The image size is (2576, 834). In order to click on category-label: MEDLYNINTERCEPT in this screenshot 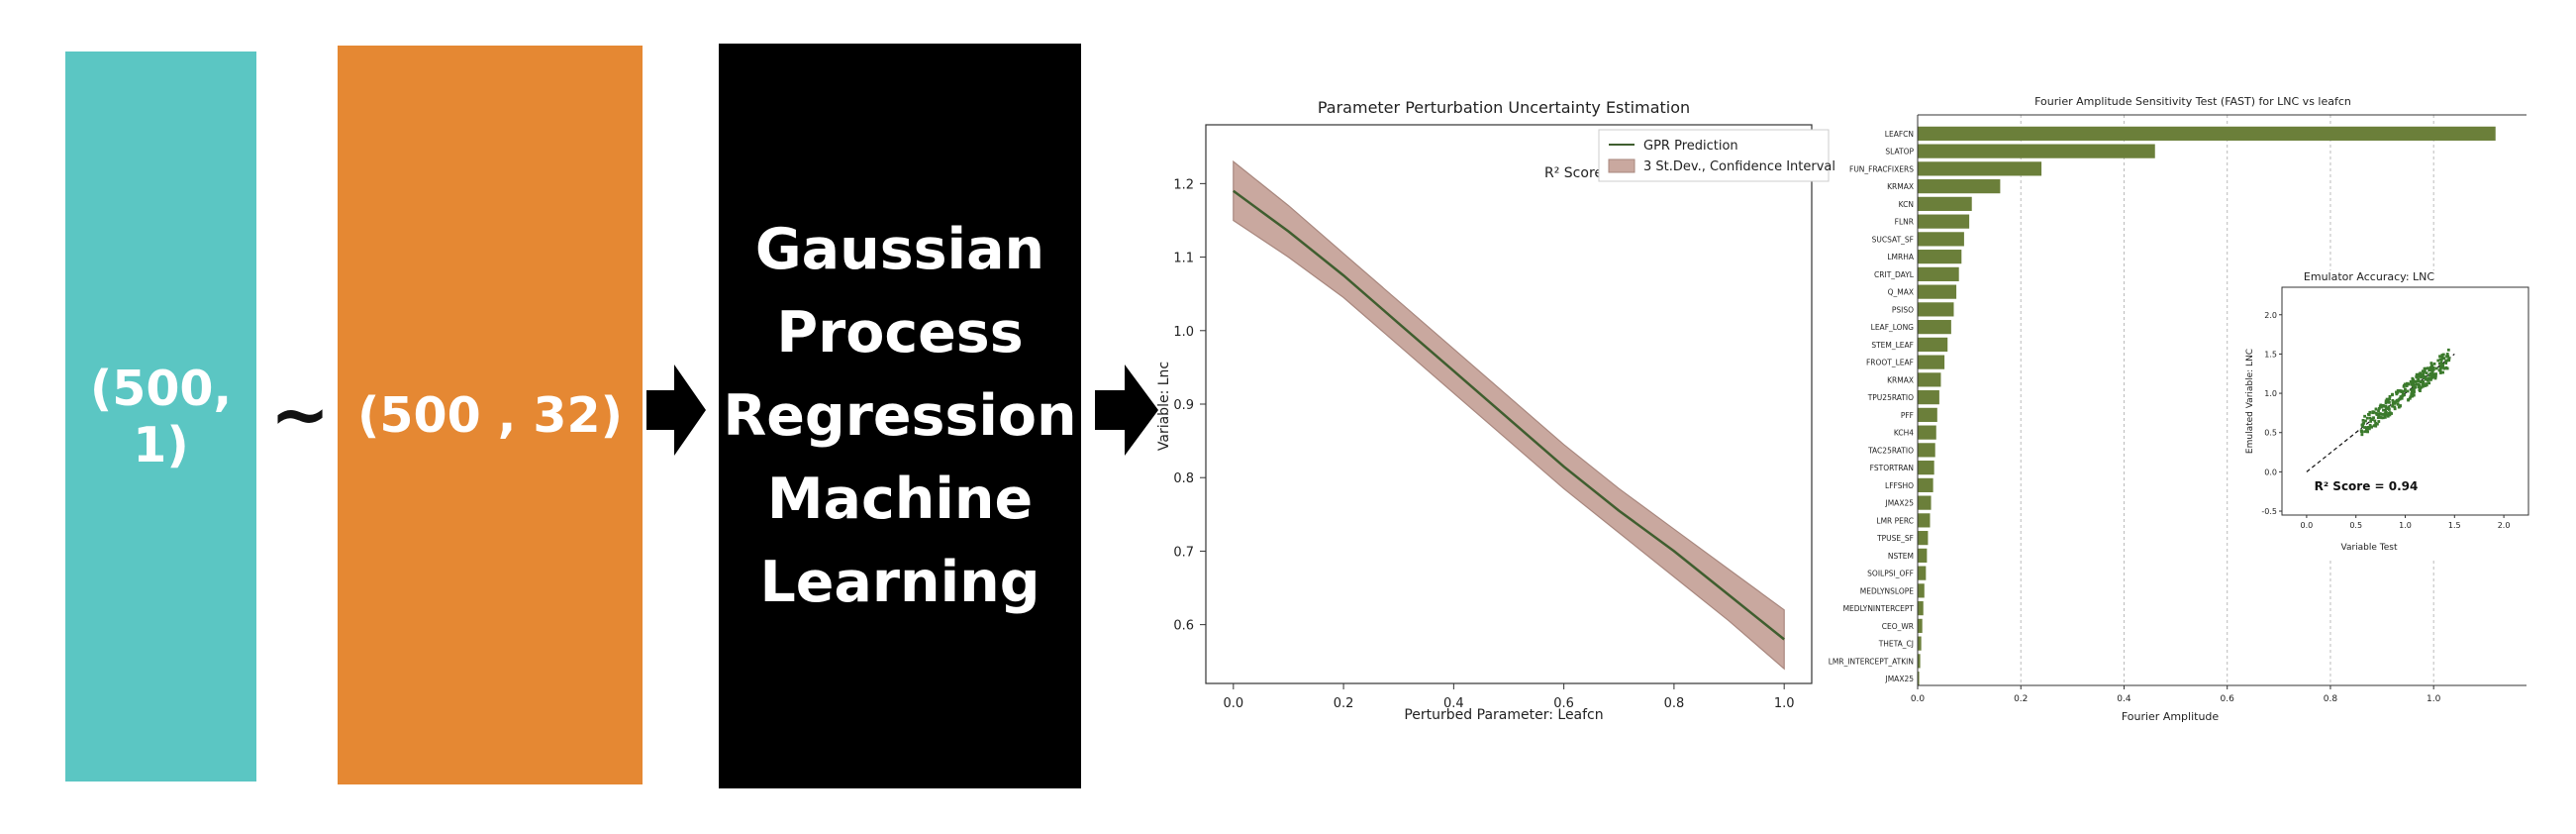, I will do `click(1879, 608)`.